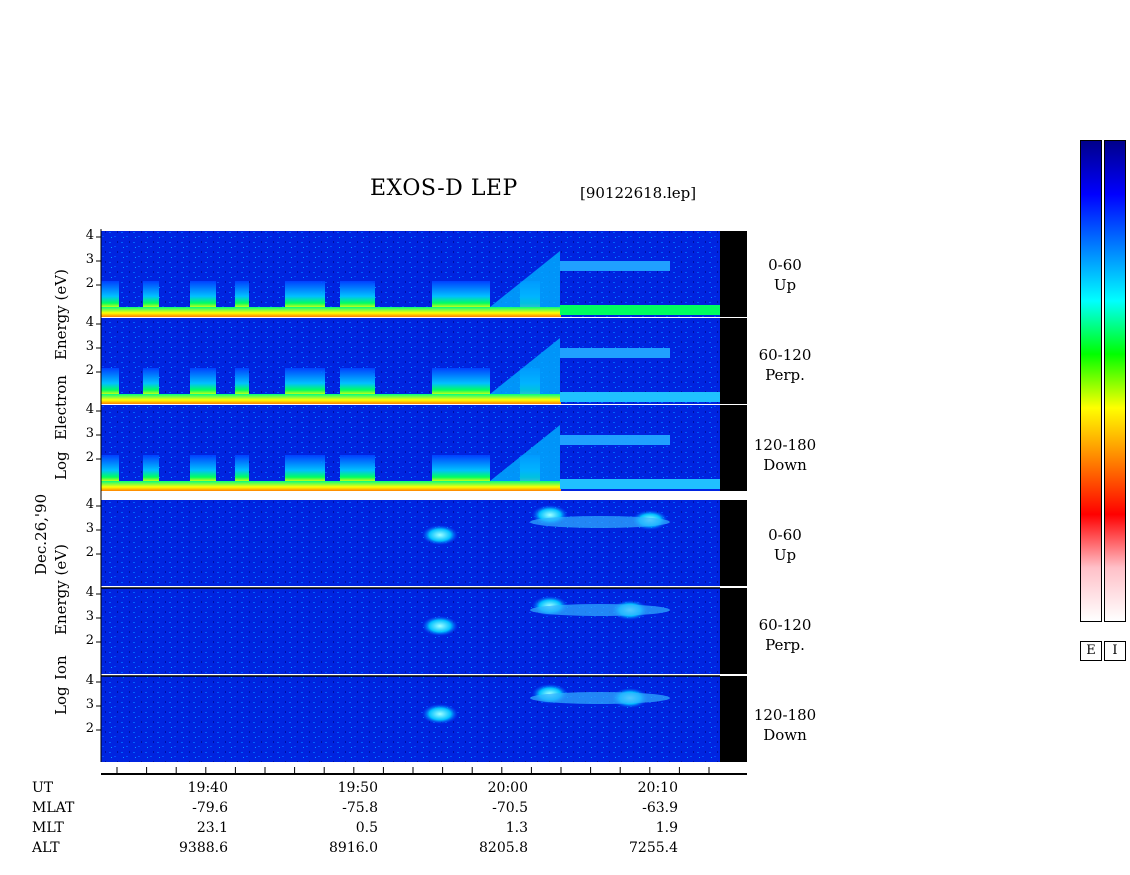 The width and height of the screenshot is (1130, 875). Describe the element at coordinates (785, 275) in the screenshot. I see `panel-label-e-up: 0-60 Up` at that location.